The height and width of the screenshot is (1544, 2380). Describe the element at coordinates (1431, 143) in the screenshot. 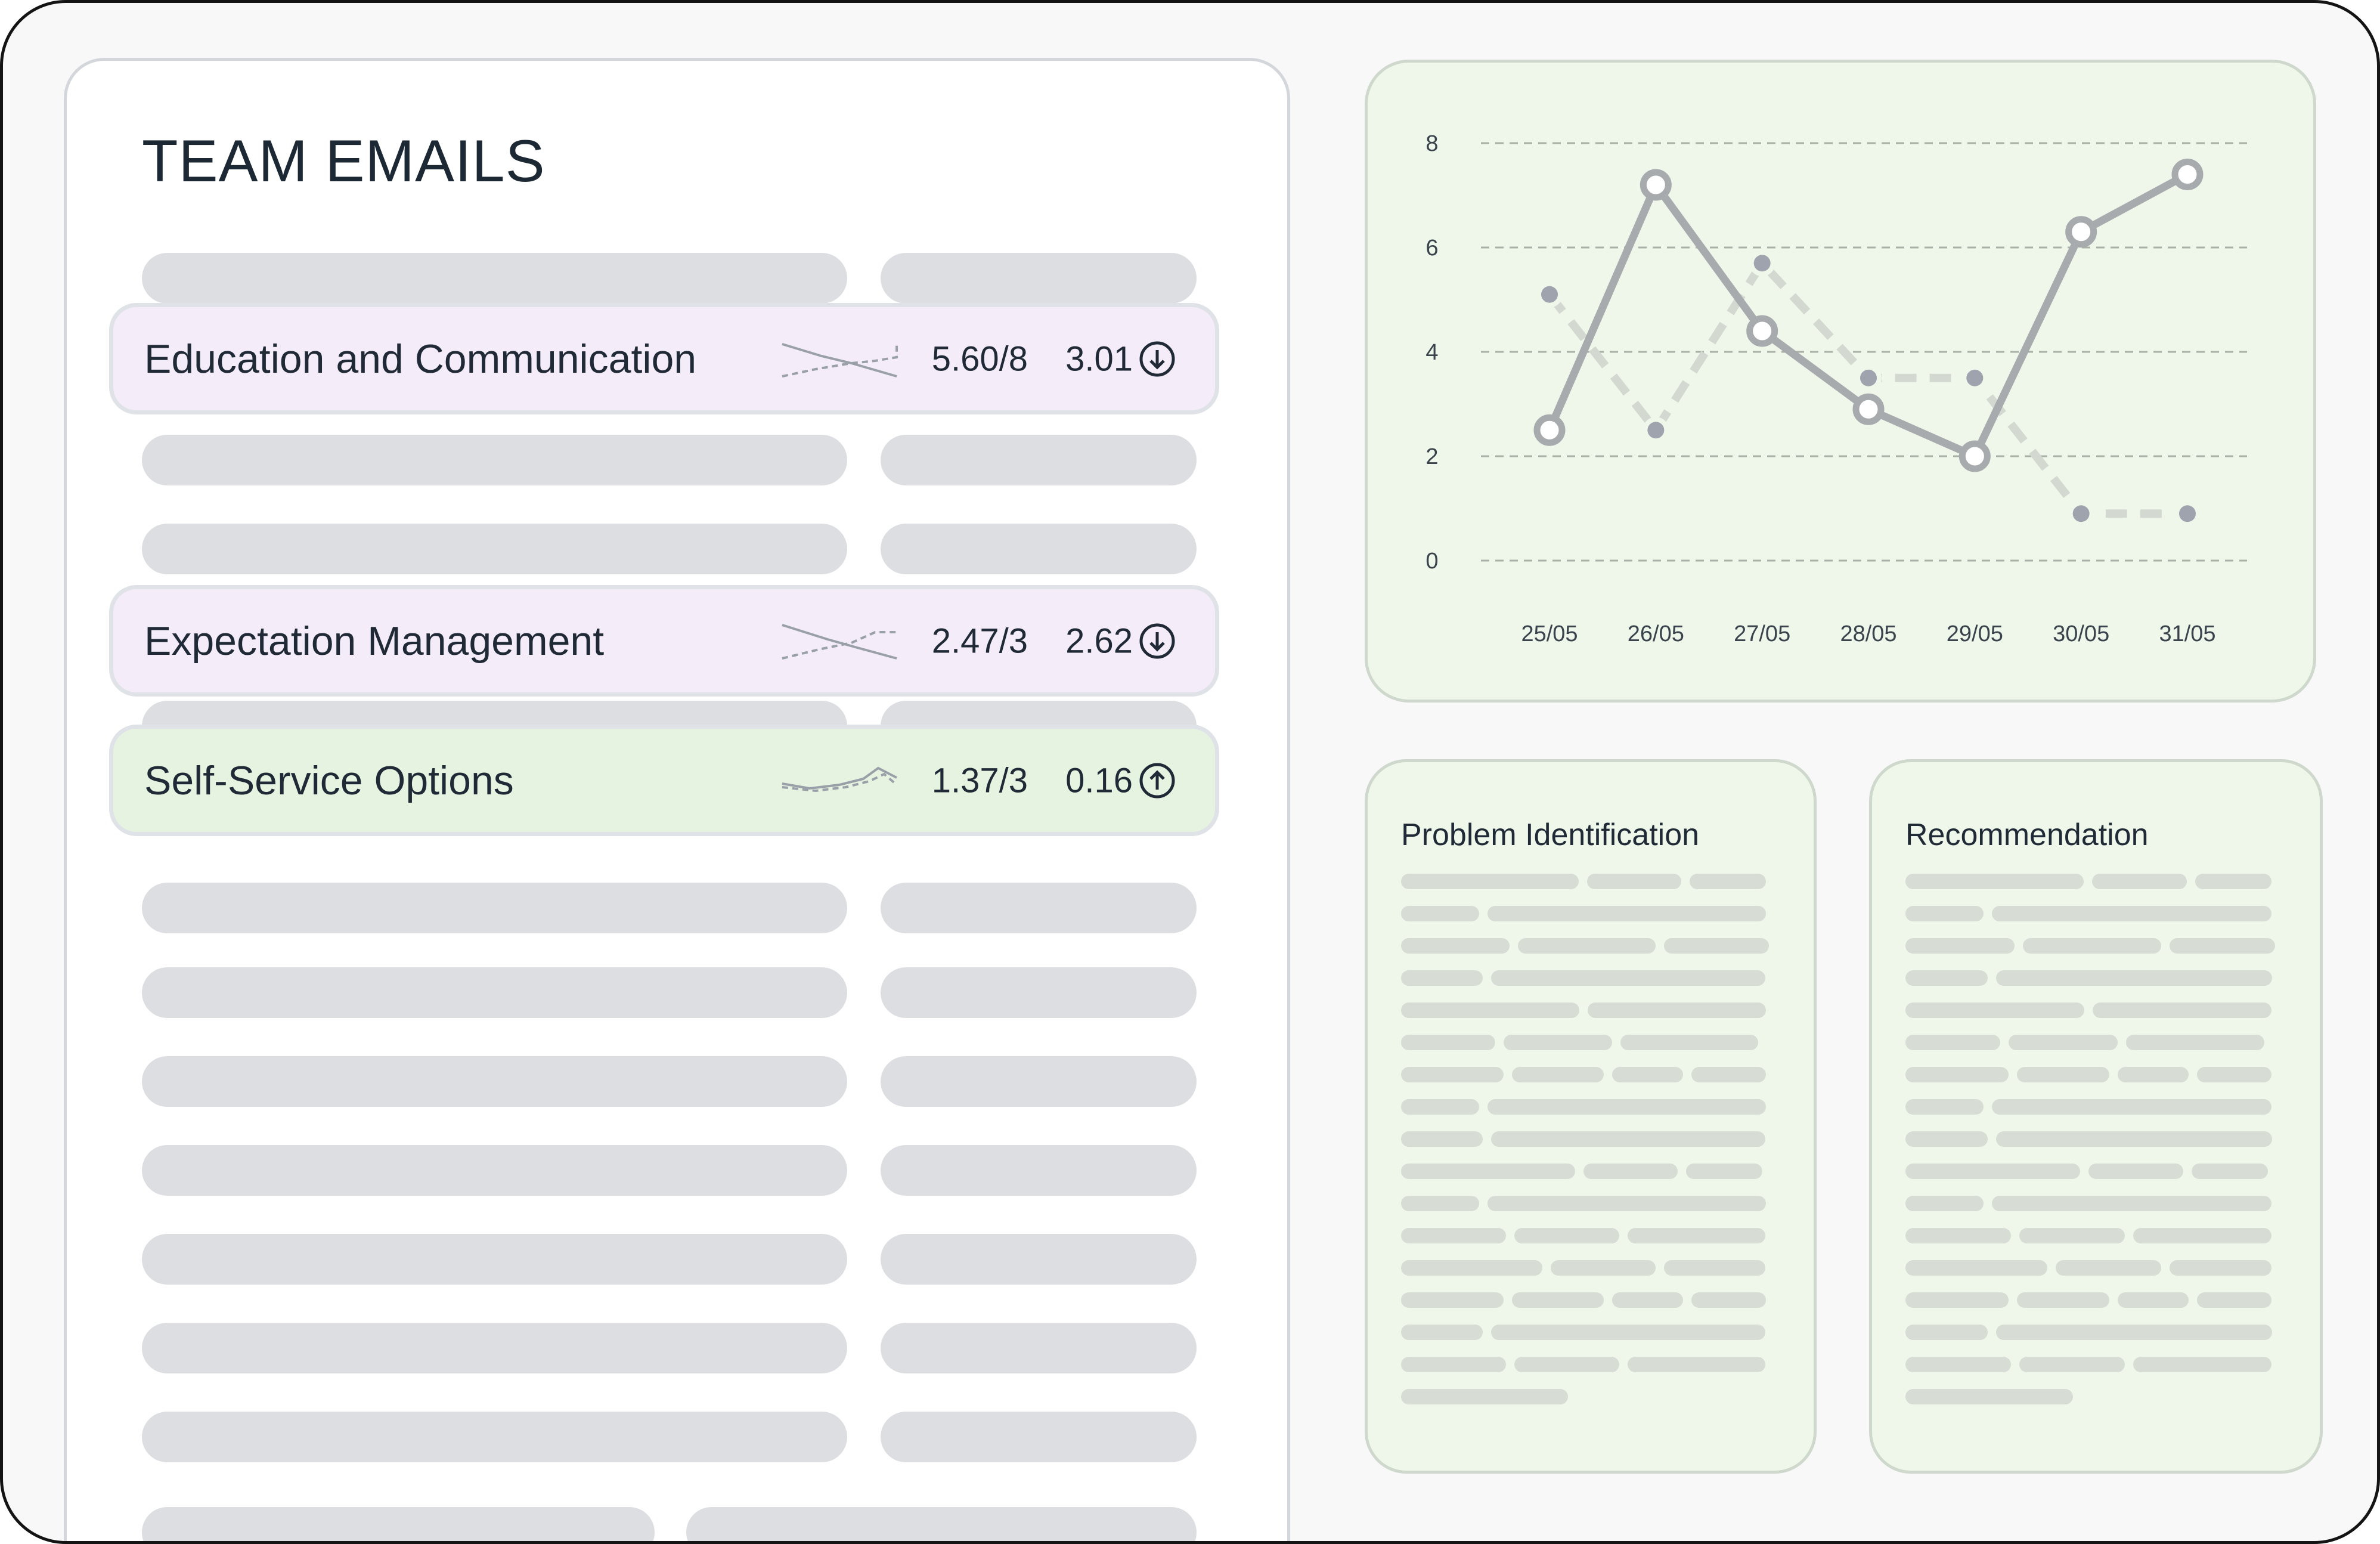

I see `y-tick-label: 8` at that location.